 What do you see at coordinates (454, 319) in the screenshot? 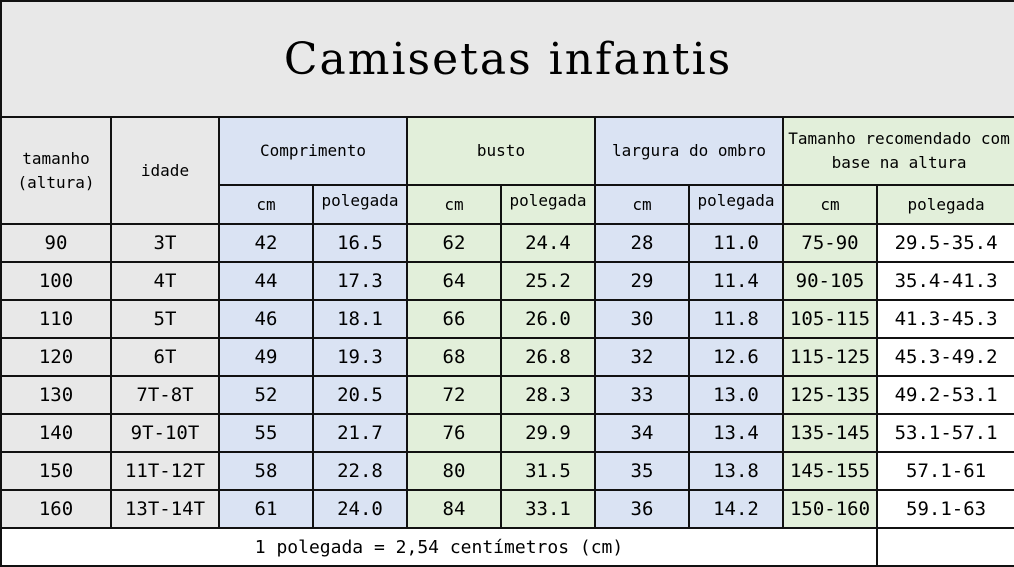
I see `cell-bust-cm: 66` at bounding box center [454, 319].